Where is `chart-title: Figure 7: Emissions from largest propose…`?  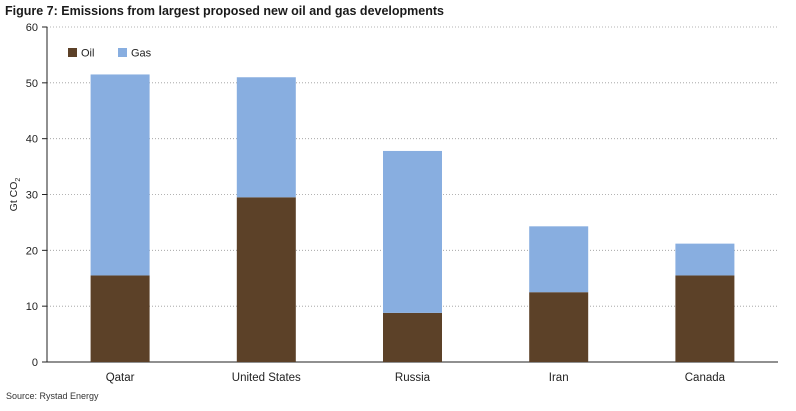
chart-title: Figure 7: Emissions from largest propose… is located at coordinates (224, 11).